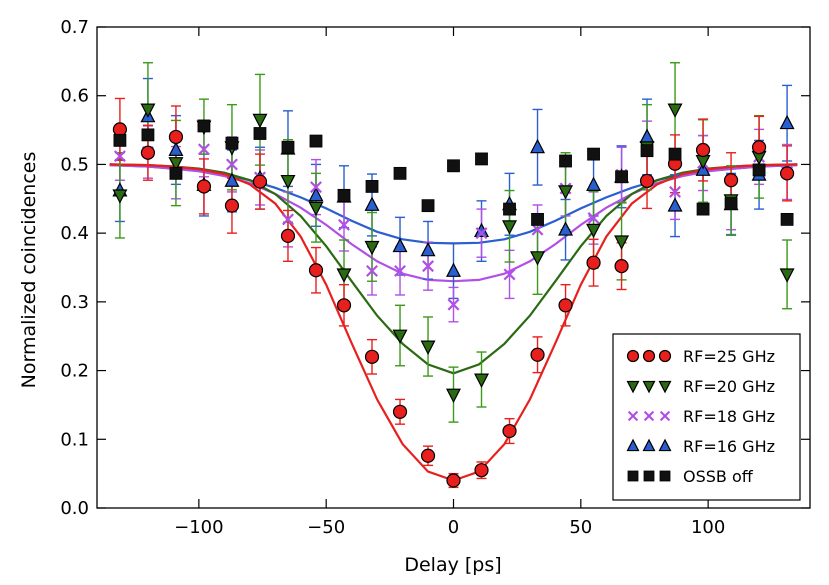 The height and width of the screenshot is (585, 829). What do you see at coordinates (729, 416) in the screenshot?
I see `legend-label: RF=18 GHz` at bounding box center [729, 416].